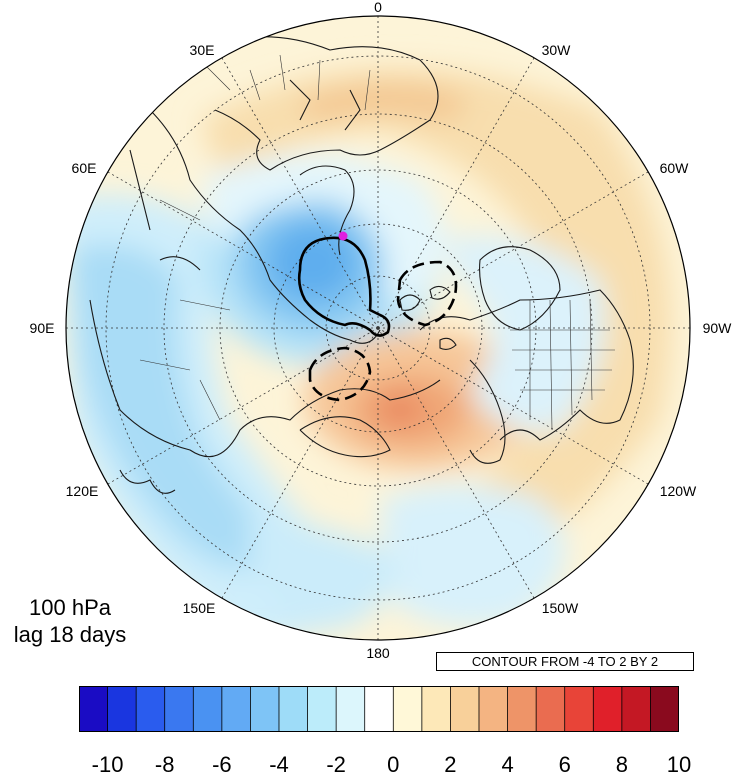 This screenshot has width=736, height=779. What do you see at coordinates (378, 7) in the screenshot?
I see `lon-label-0: 0` at bounding box center [378, 7].